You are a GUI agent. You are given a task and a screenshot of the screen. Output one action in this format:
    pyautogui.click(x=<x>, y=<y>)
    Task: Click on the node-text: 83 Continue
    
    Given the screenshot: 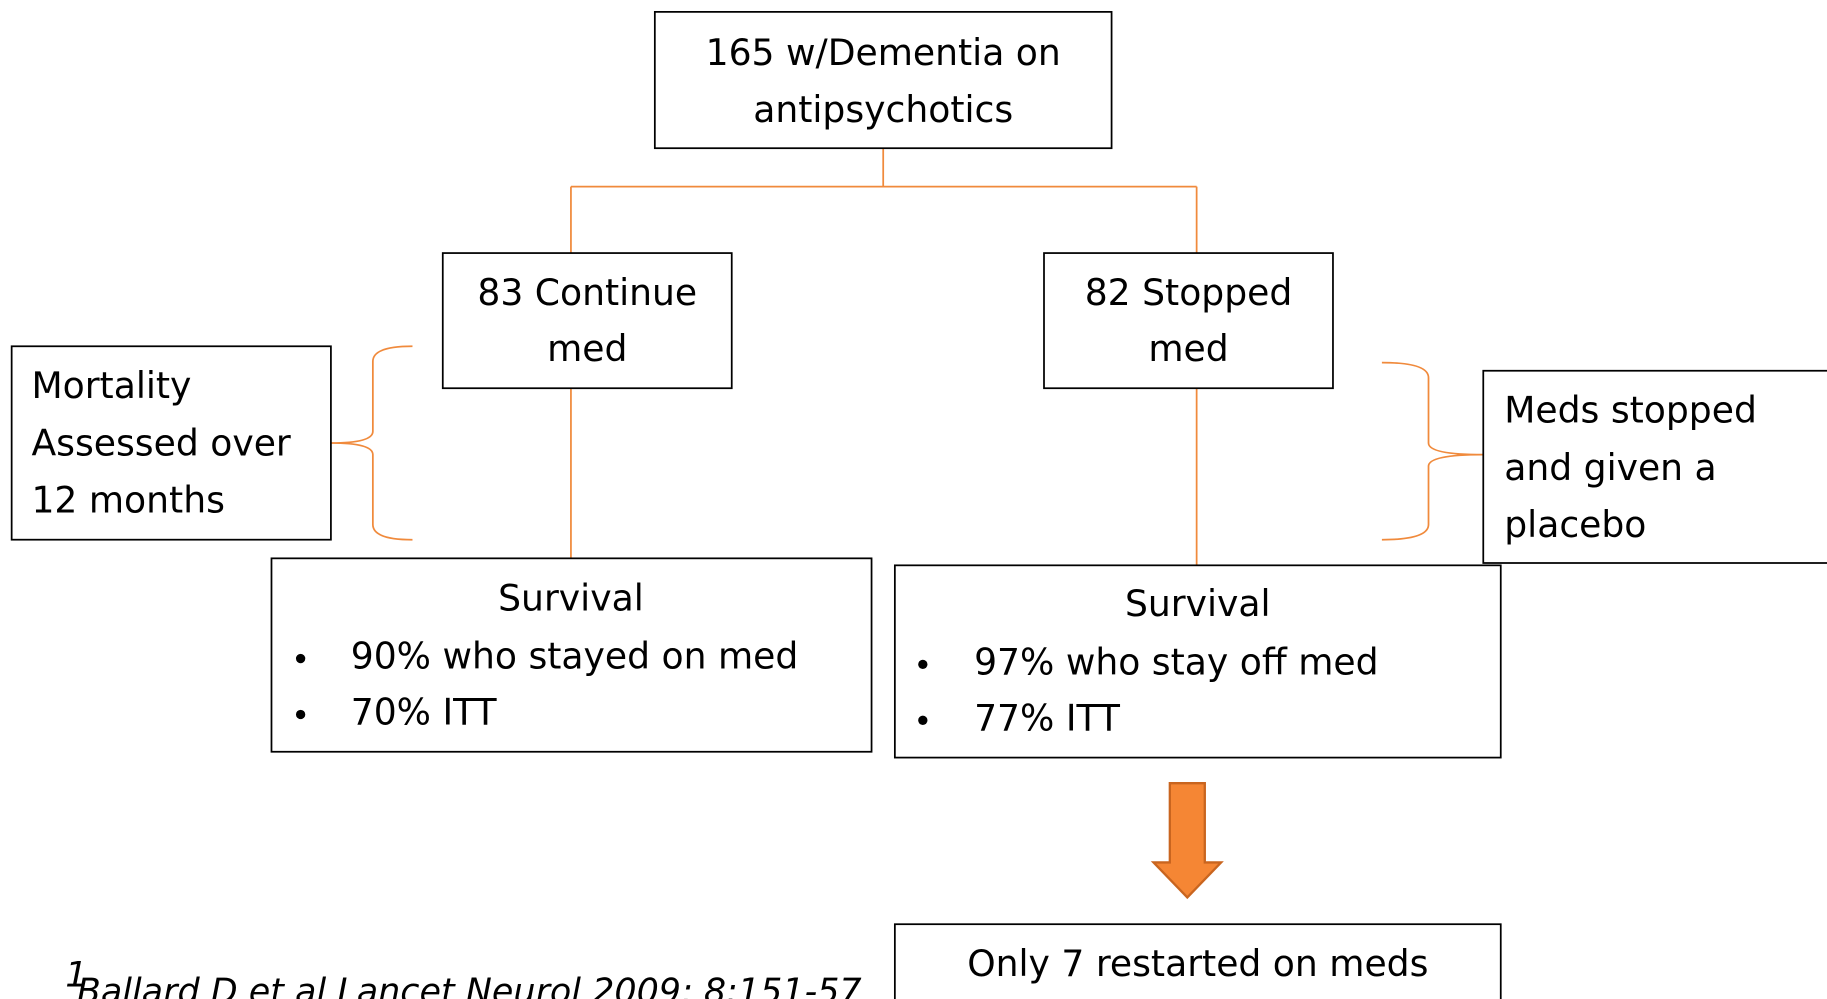 What is the action you would take?
    pyautogui.click(x=587, y=292)
    